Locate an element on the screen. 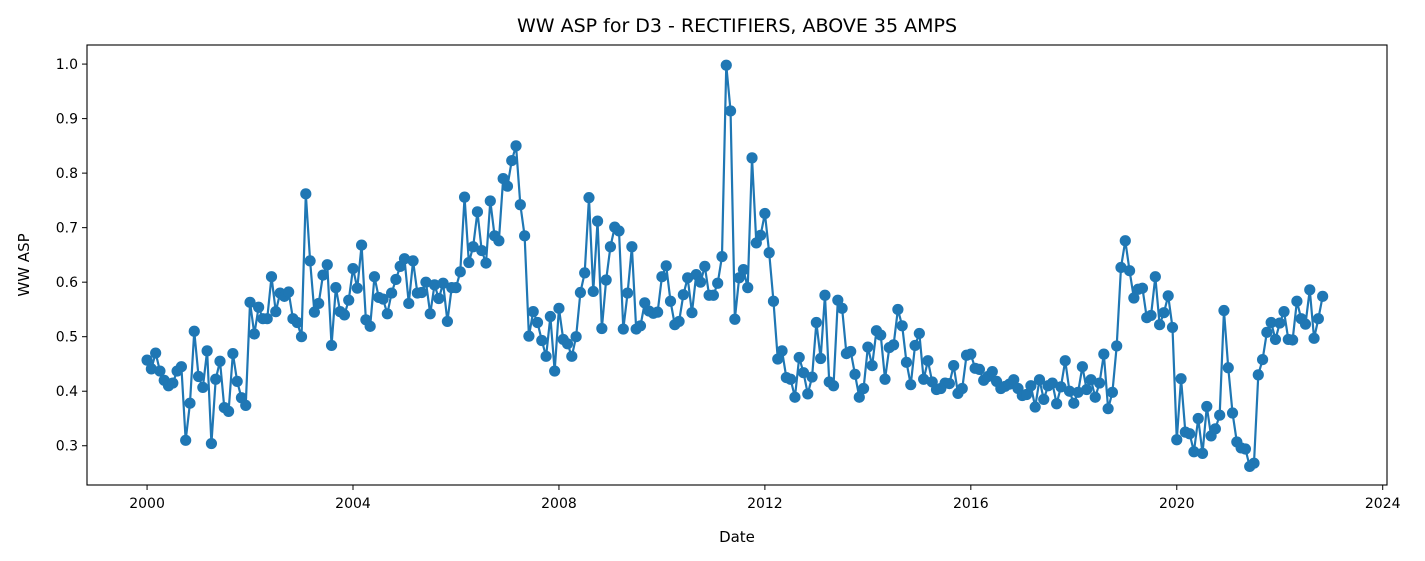 The height and width of the screenshot is (561, 1425). y-tick-label: 0.8 is located at coordinates (67, 174).